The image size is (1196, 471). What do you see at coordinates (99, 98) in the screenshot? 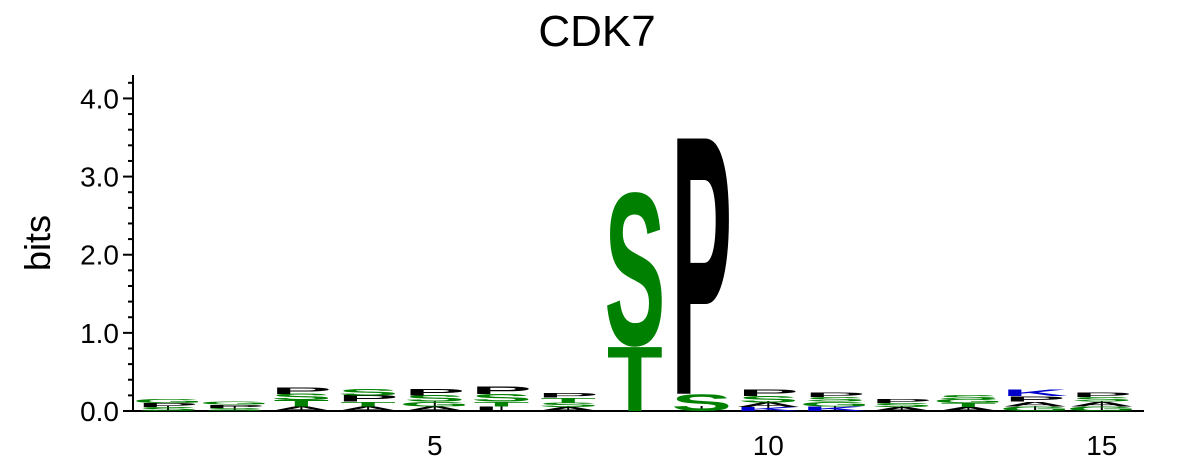
I see `y-tick-label: 4.0` at bounding box center [99, 98].